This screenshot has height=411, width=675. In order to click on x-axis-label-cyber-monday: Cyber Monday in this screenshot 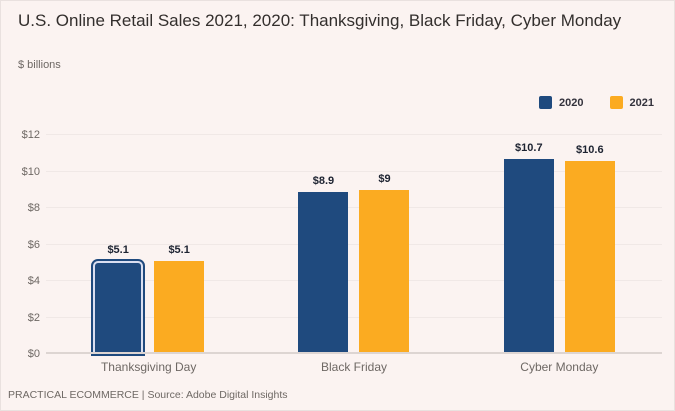, I will do `click(559, 367)`.